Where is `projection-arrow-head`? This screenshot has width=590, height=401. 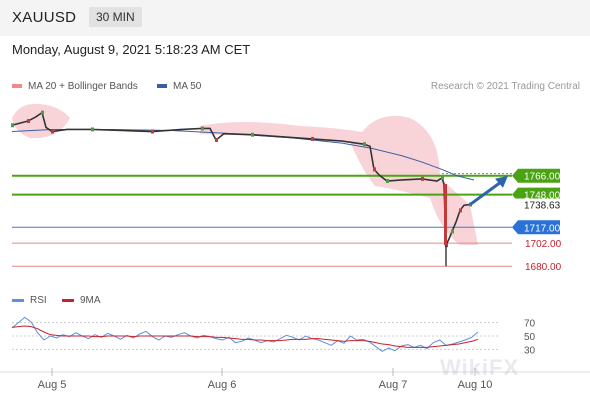 projection-arrow-head is located at coordinates (501, 181).